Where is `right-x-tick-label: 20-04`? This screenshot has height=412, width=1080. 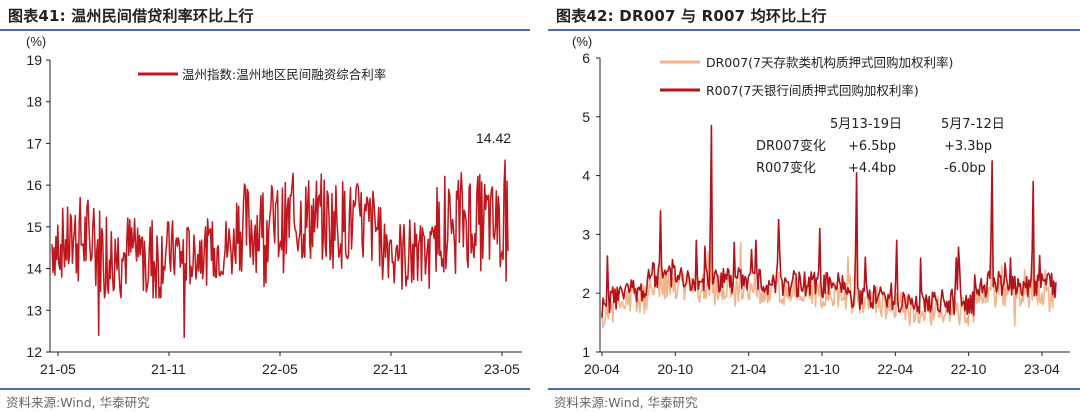
right-x-tick-label: 20-04 is located at coordinates (602, 369).